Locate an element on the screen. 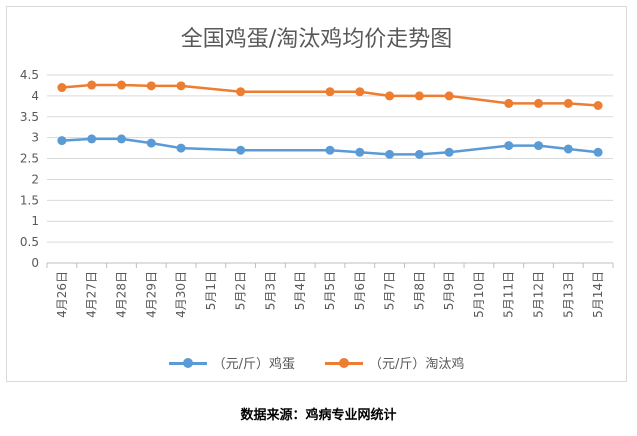 This screenshot has height=436, width=637. y-tick-label: 2.5 is located at coordinates (29, 159).